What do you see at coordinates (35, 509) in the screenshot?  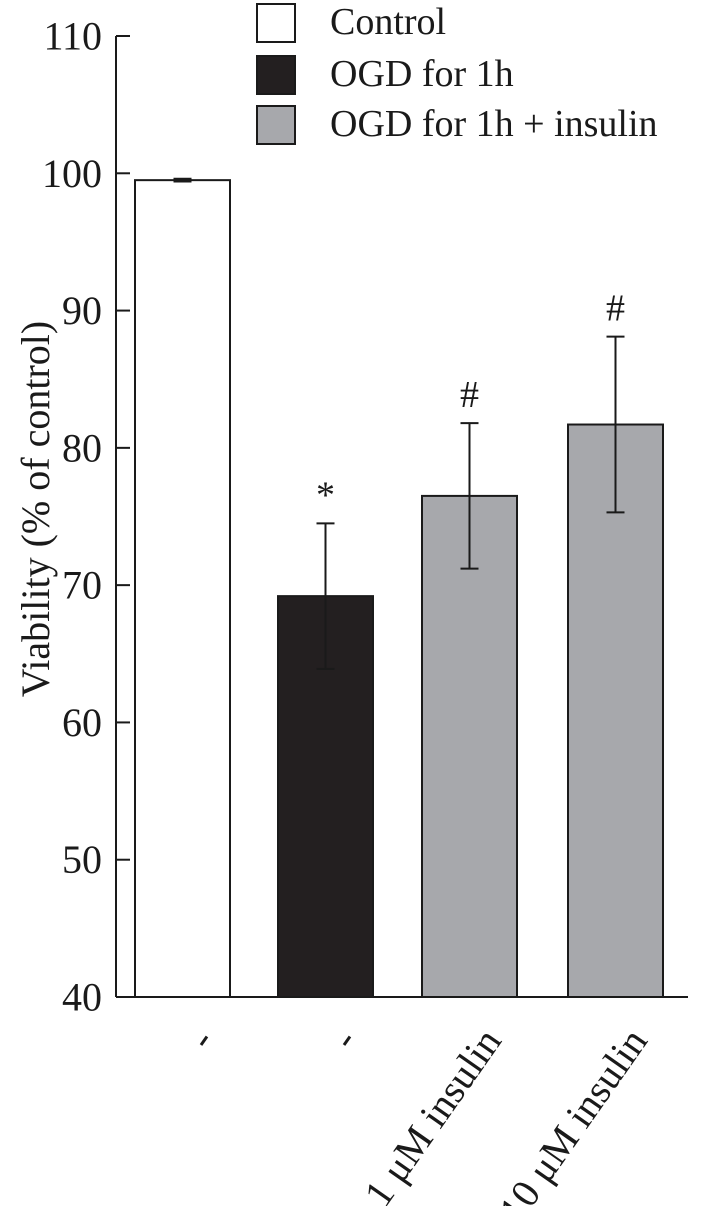 I see `y-axis-title: Viability (% of control)` at bounding box center [35, 509].